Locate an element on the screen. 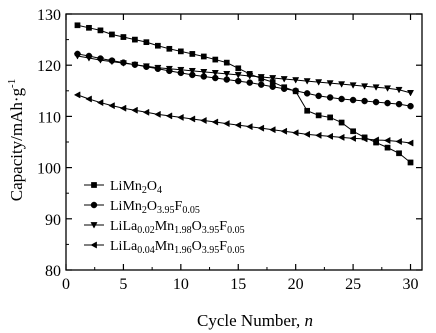  series-line is located at coordinates (244, 80).